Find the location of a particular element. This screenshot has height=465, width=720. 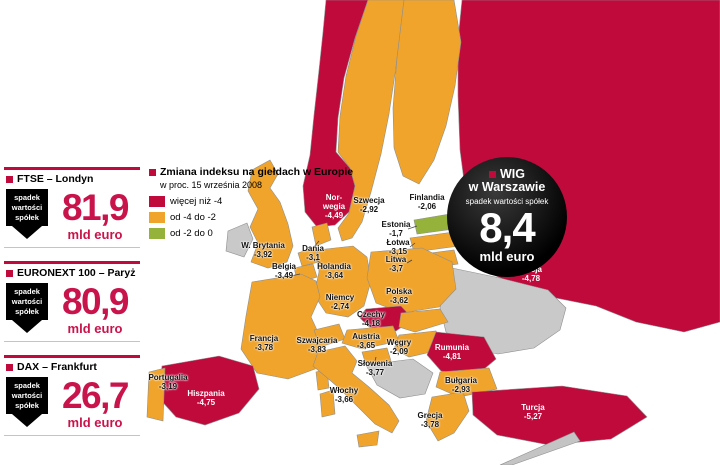

country-norway is located at coordinates (335, 114).